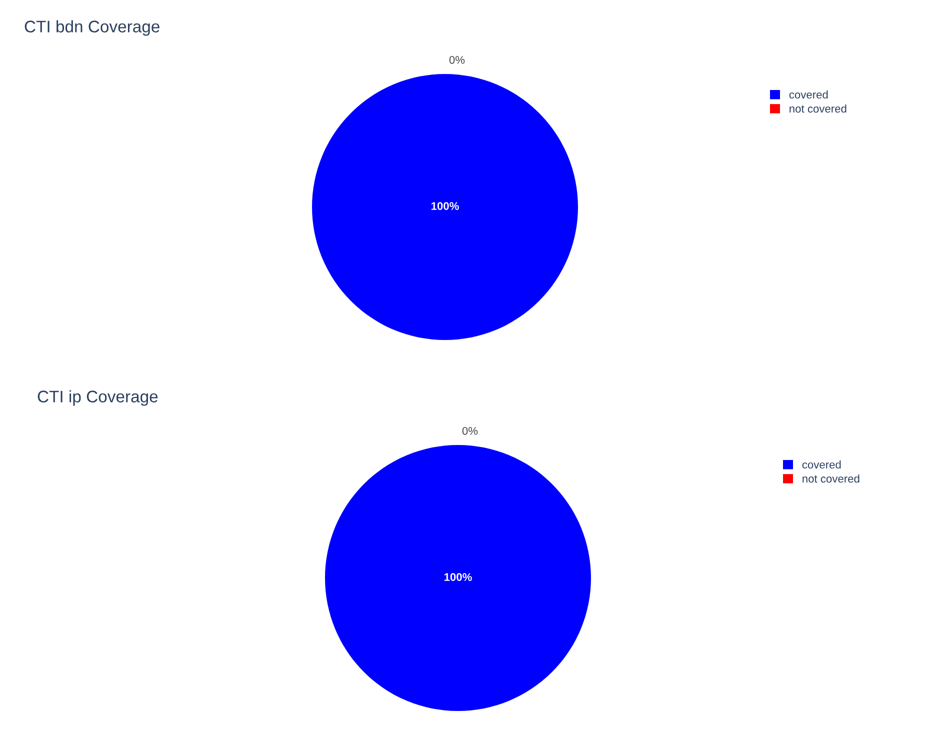 The image size is (947, 731). I want to click on text: CTI ip Coverage, so click(98, 398).